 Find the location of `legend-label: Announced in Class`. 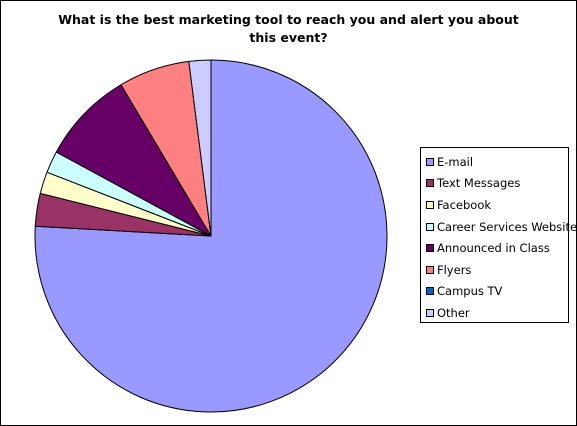

legend-label: Announced in Class is located at coordinates (493, 248).